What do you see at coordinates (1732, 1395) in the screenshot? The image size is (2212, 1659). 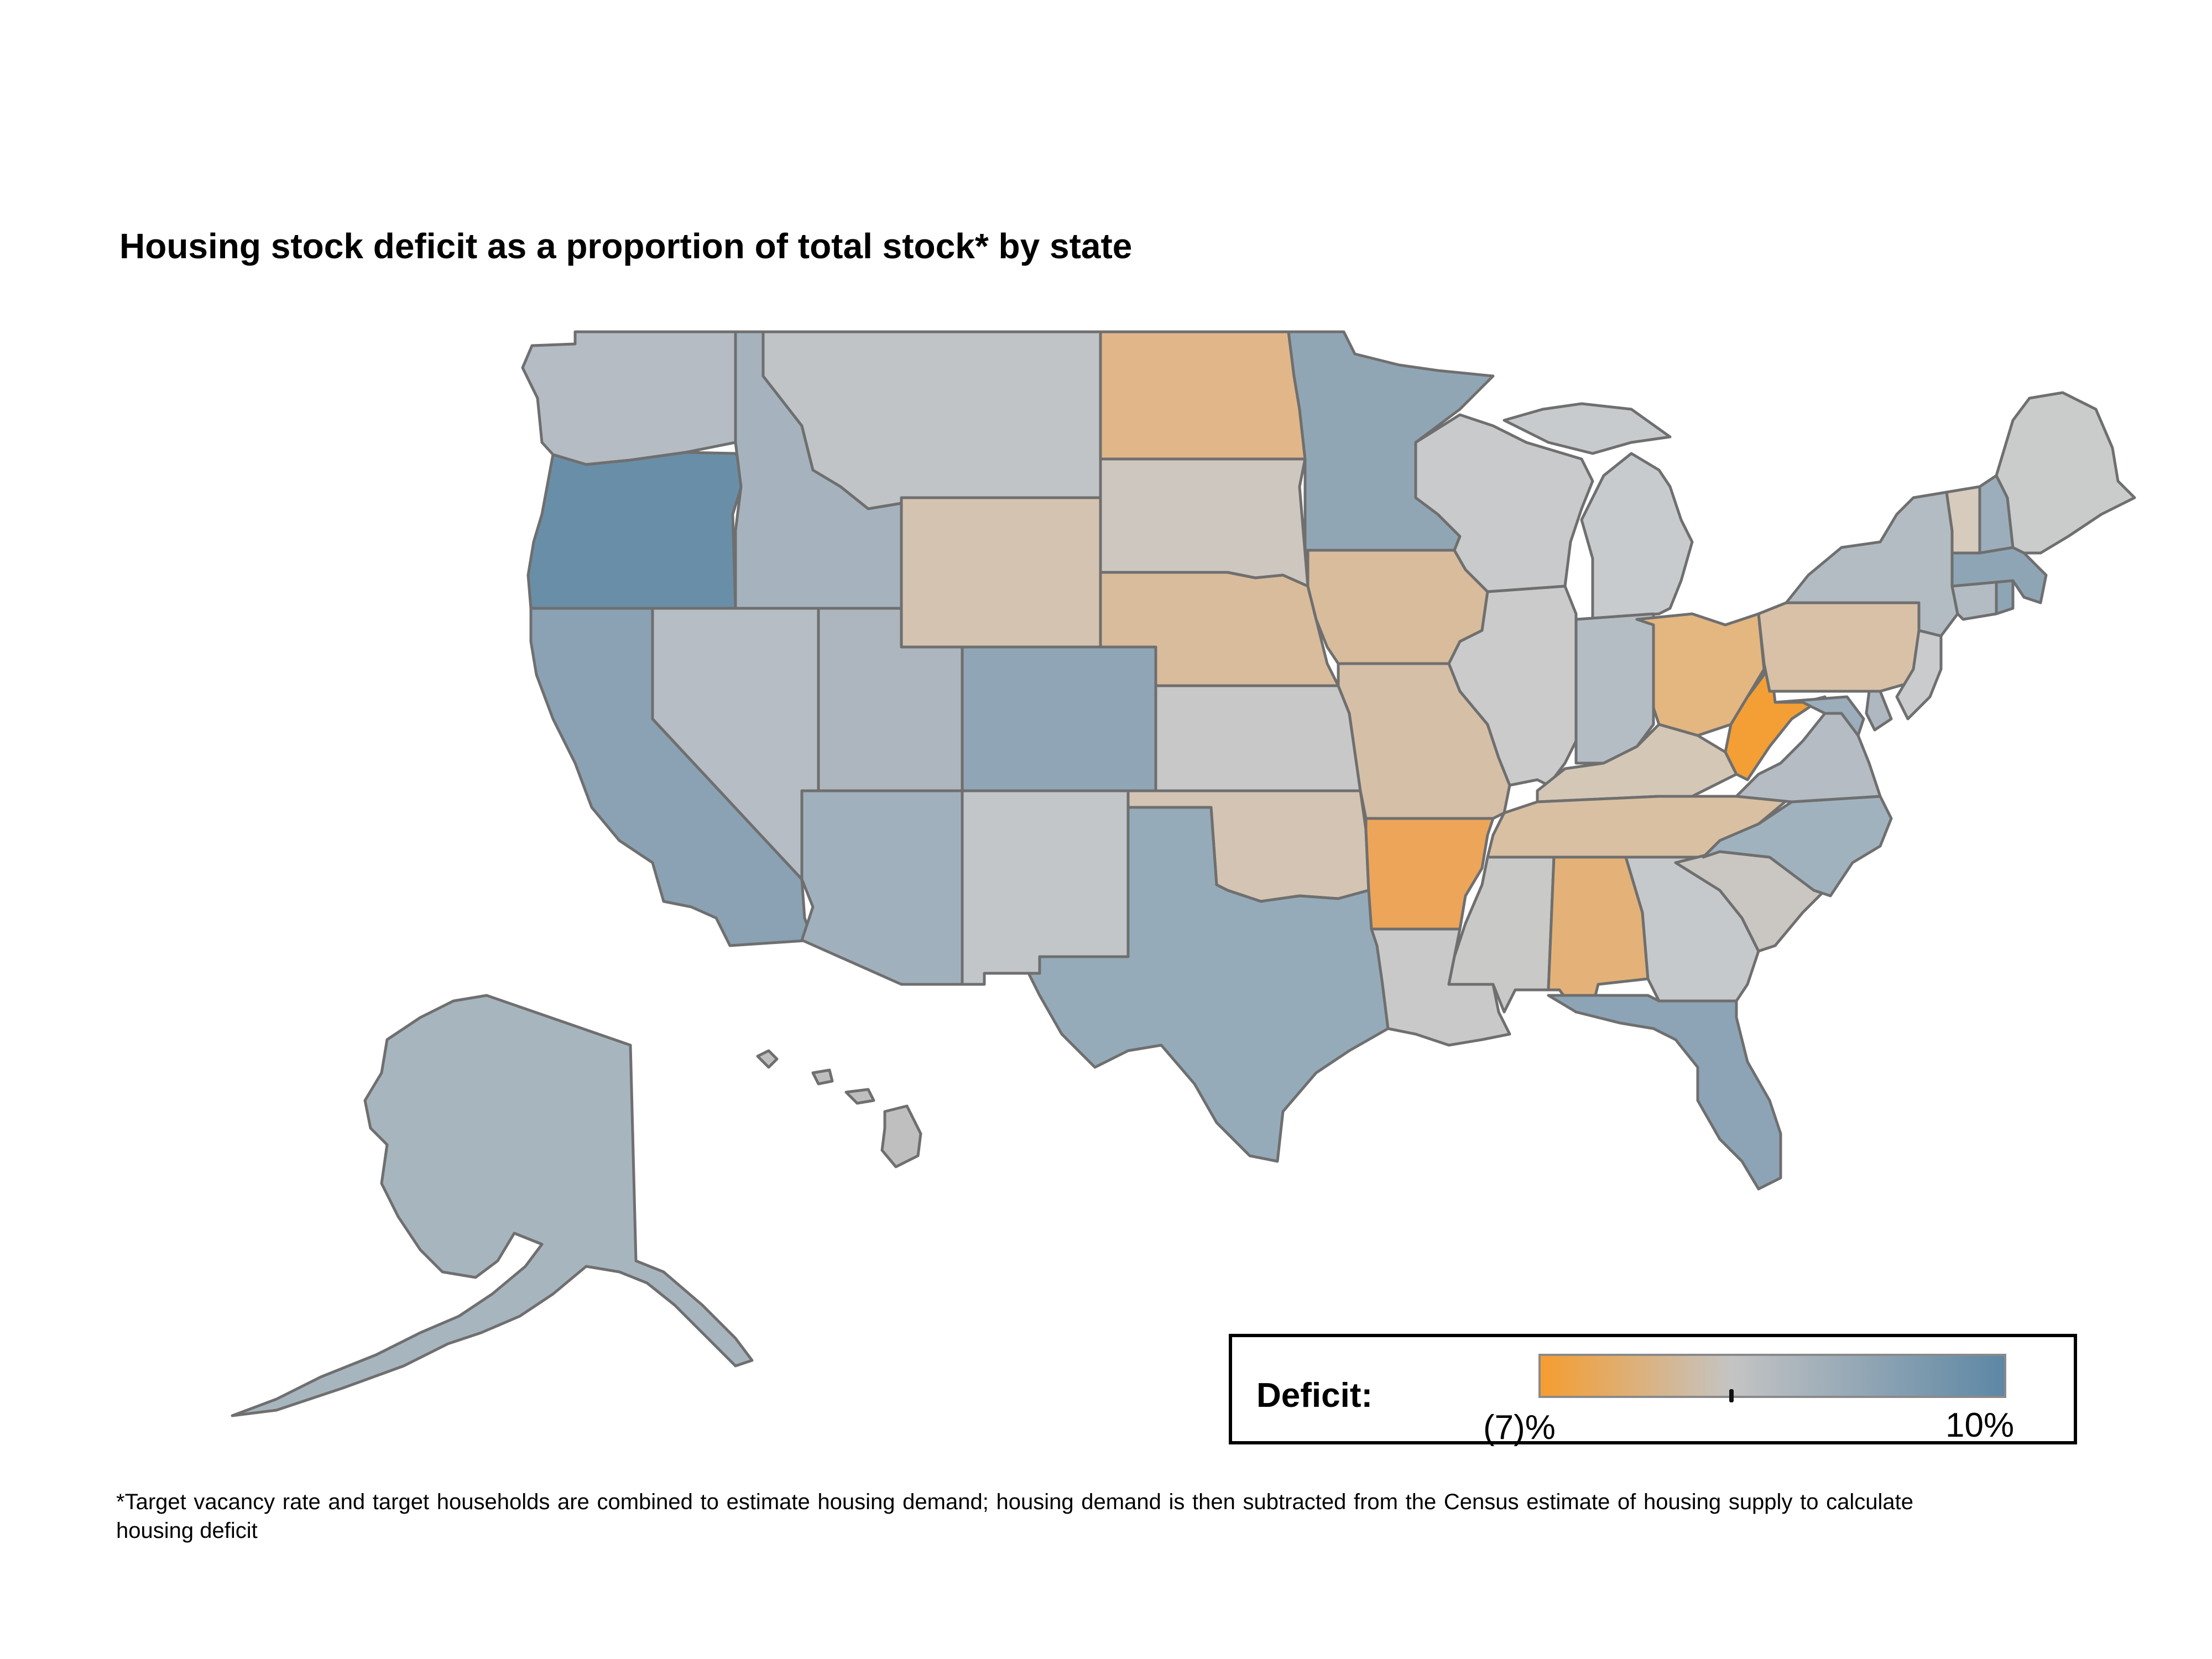 I see `legend-zero-marker` at bounding box center [1732, 1395].